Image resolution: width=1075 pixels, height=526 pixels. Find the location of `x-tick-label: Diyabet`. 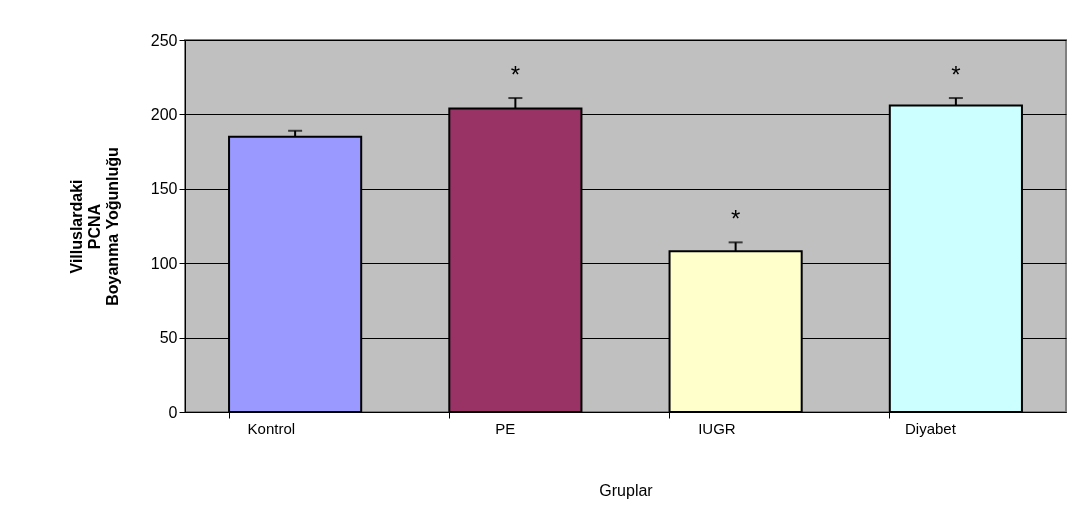

x-tick-label: Diyabet is located at coordinates (931, 428).